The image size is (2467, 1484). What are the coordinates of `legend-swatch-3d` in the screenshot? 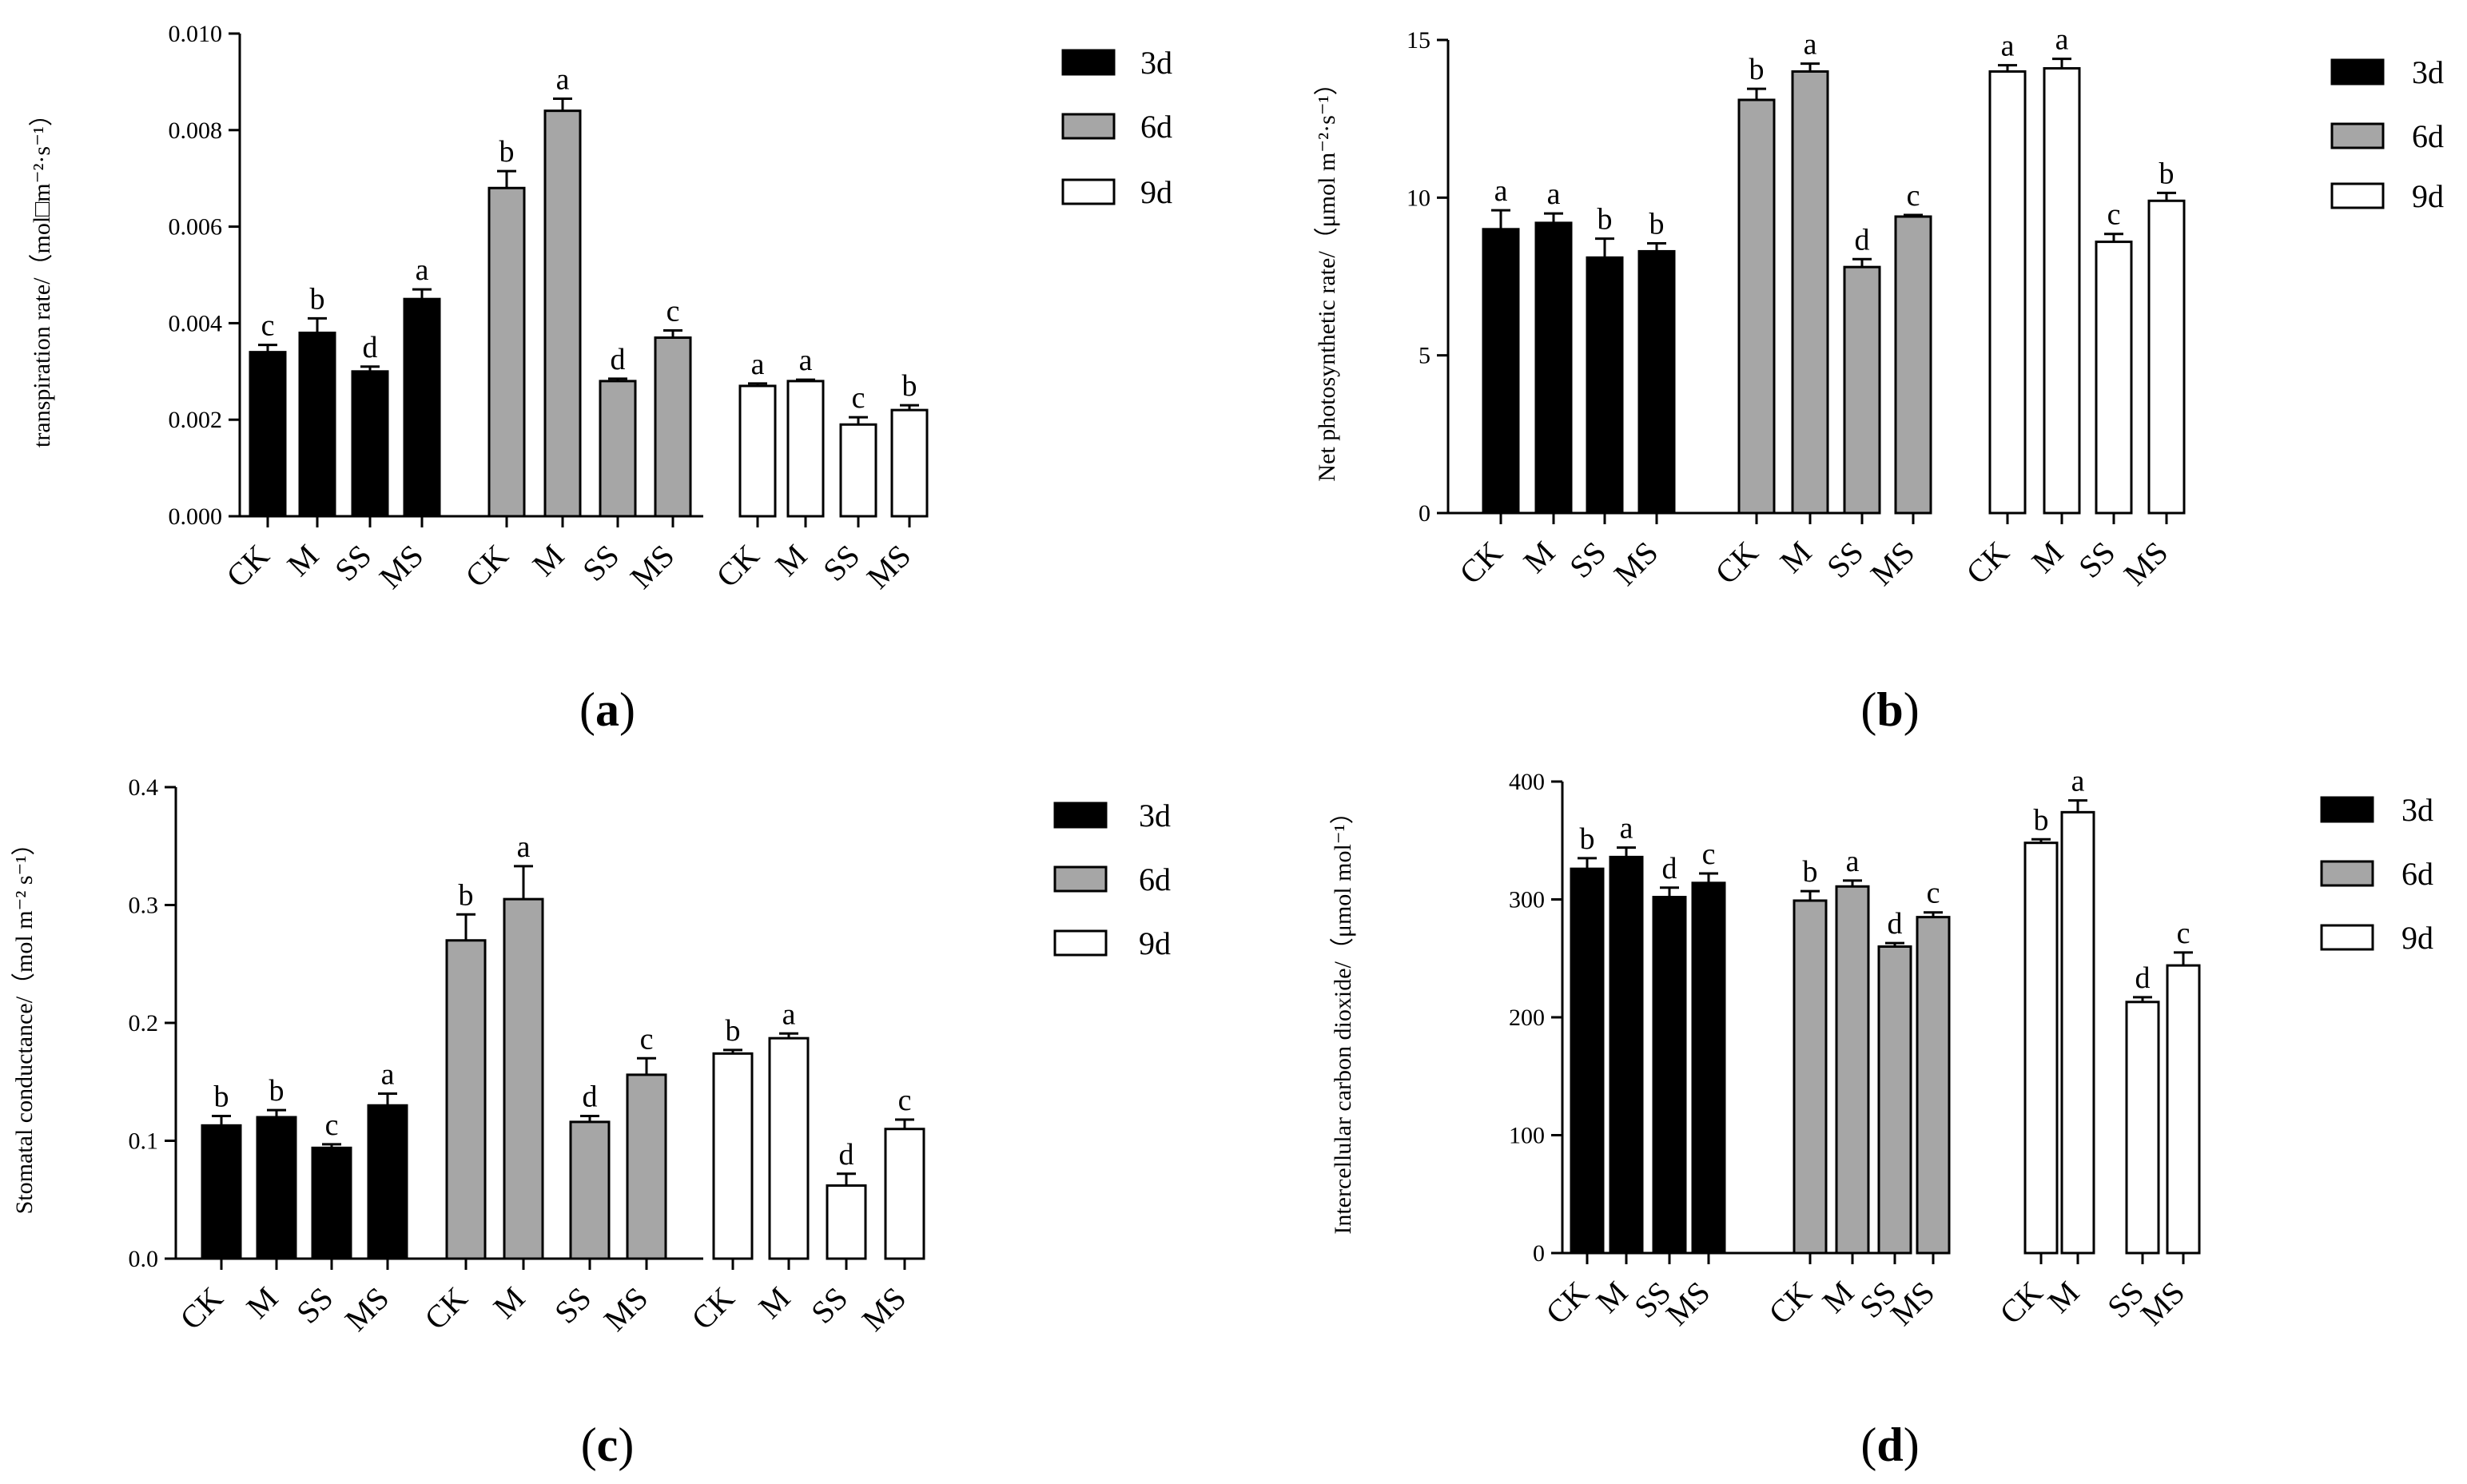 It's located at (1088, 62).